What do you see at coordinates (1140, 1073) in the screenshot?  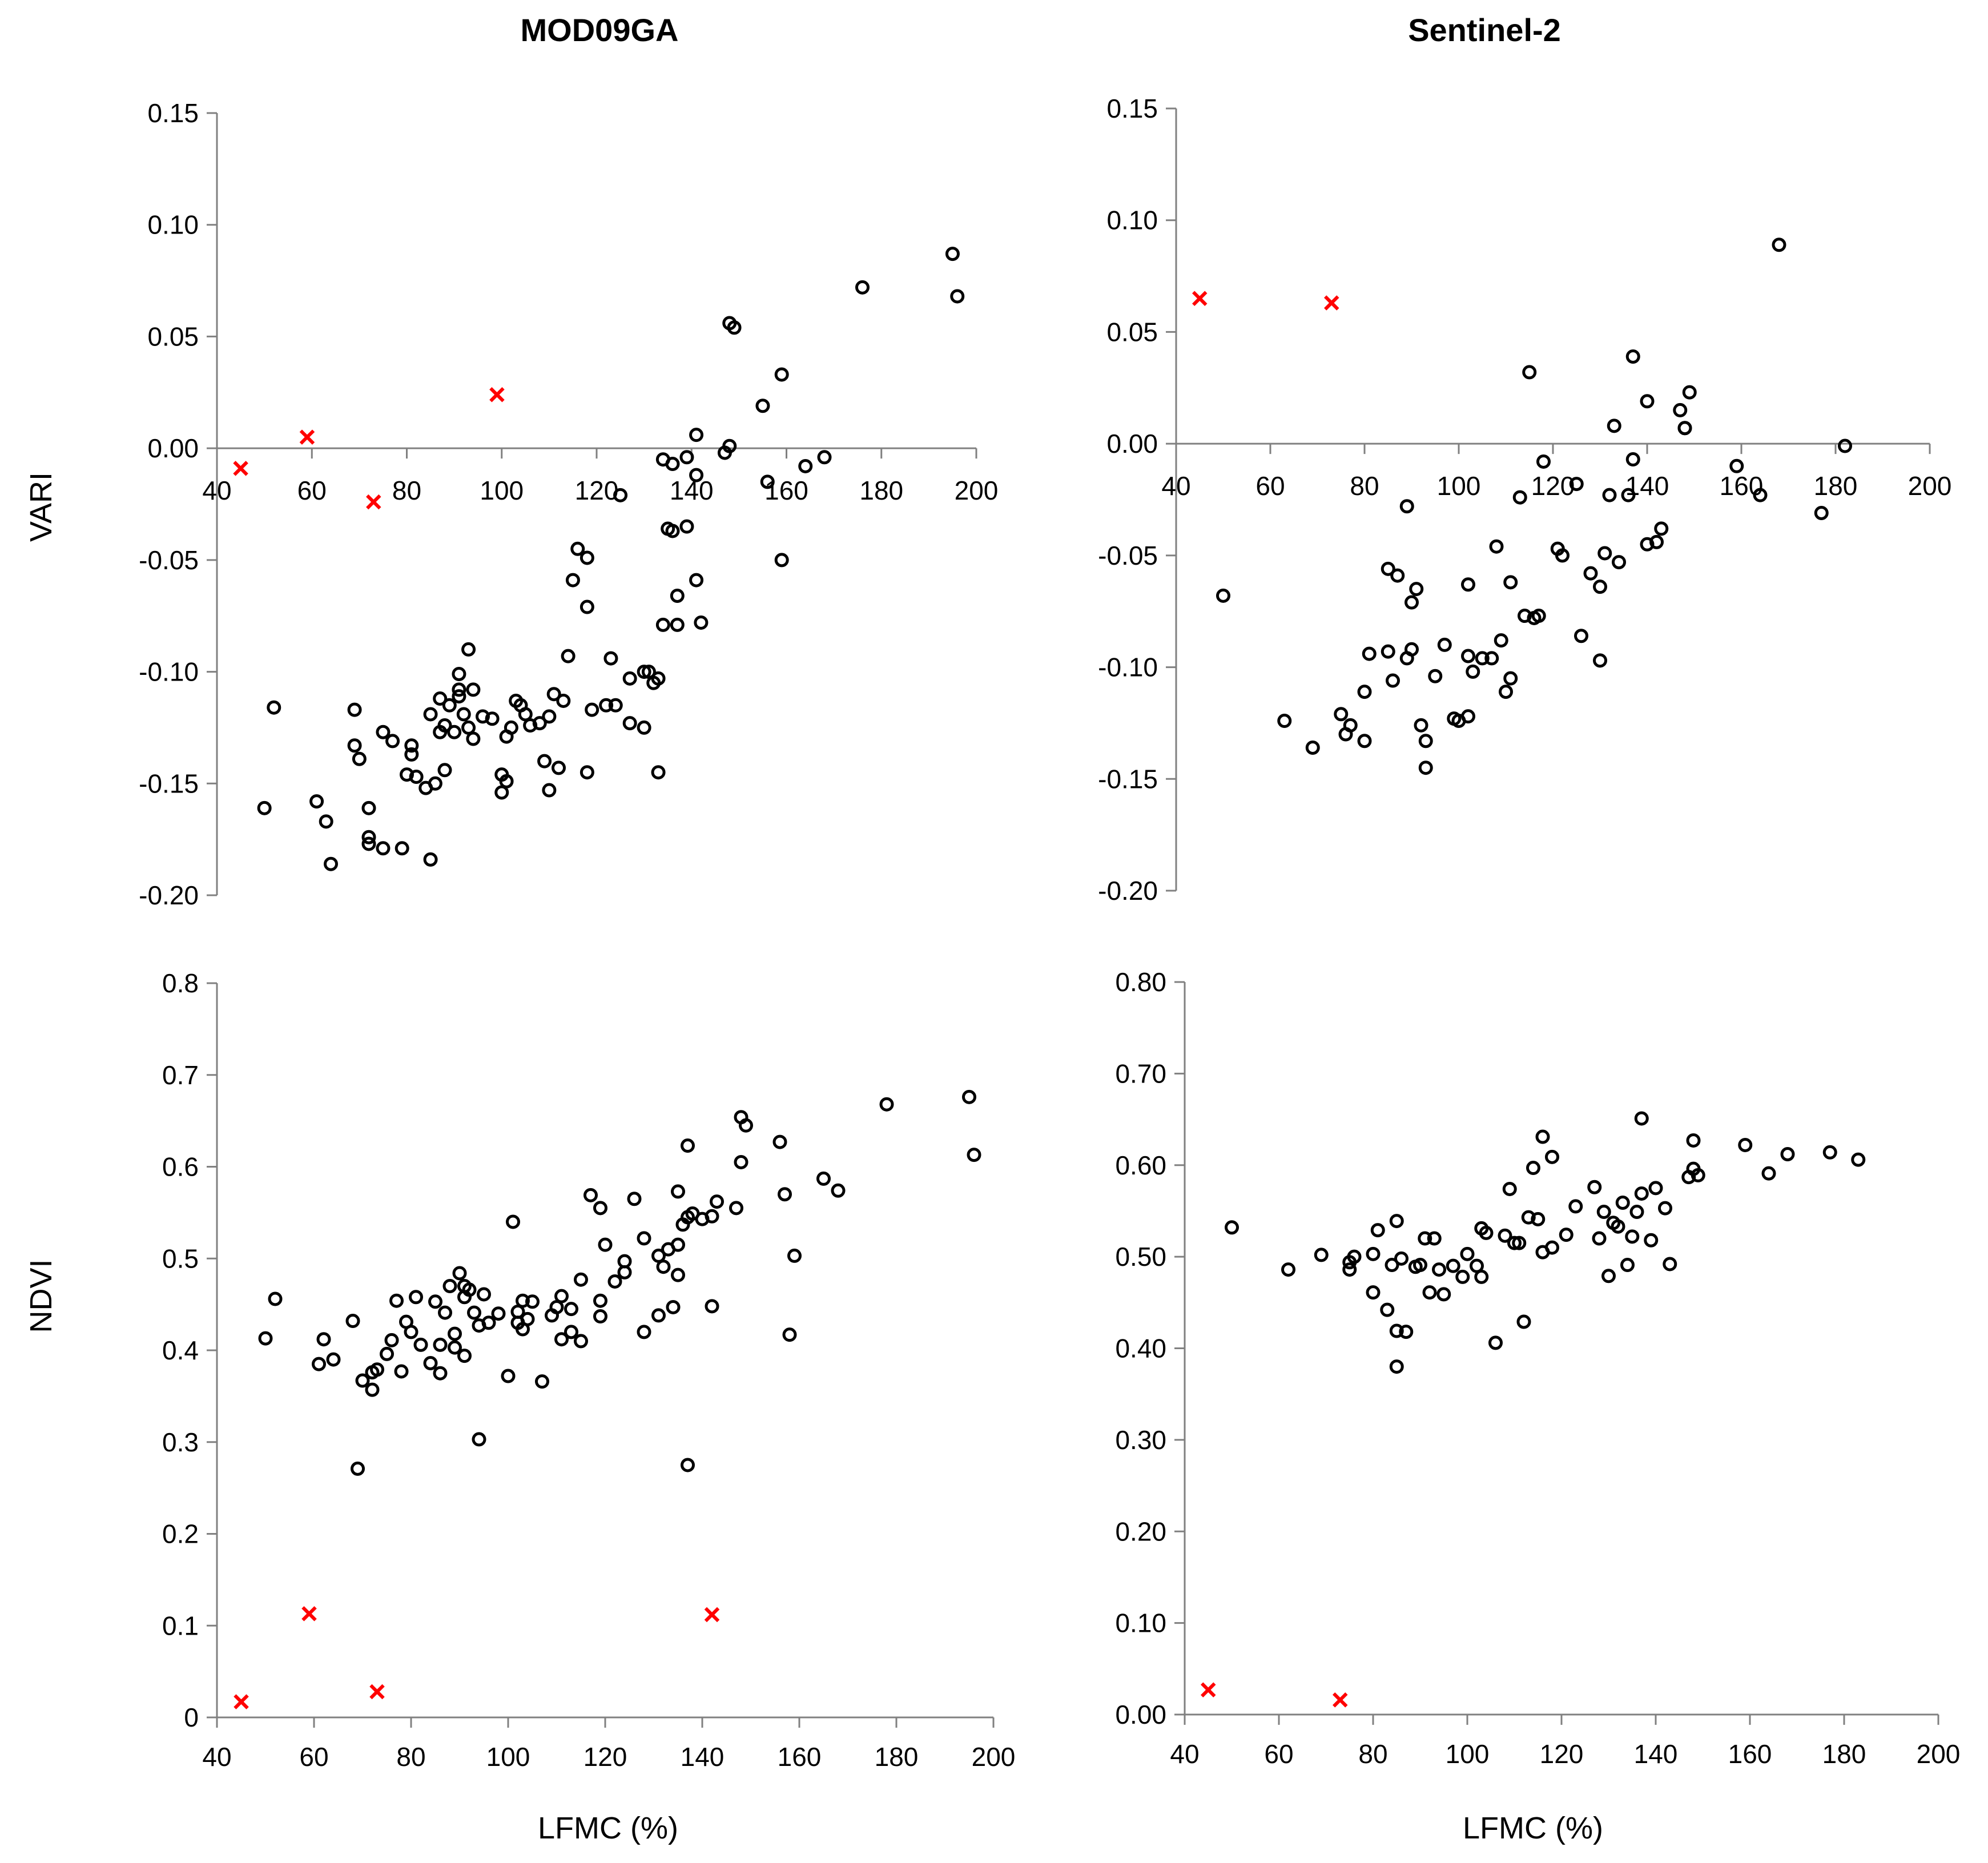 I see `ndvi-sentinel2-y-tick-label: 0.70` at bounding box center [1140, 1073].